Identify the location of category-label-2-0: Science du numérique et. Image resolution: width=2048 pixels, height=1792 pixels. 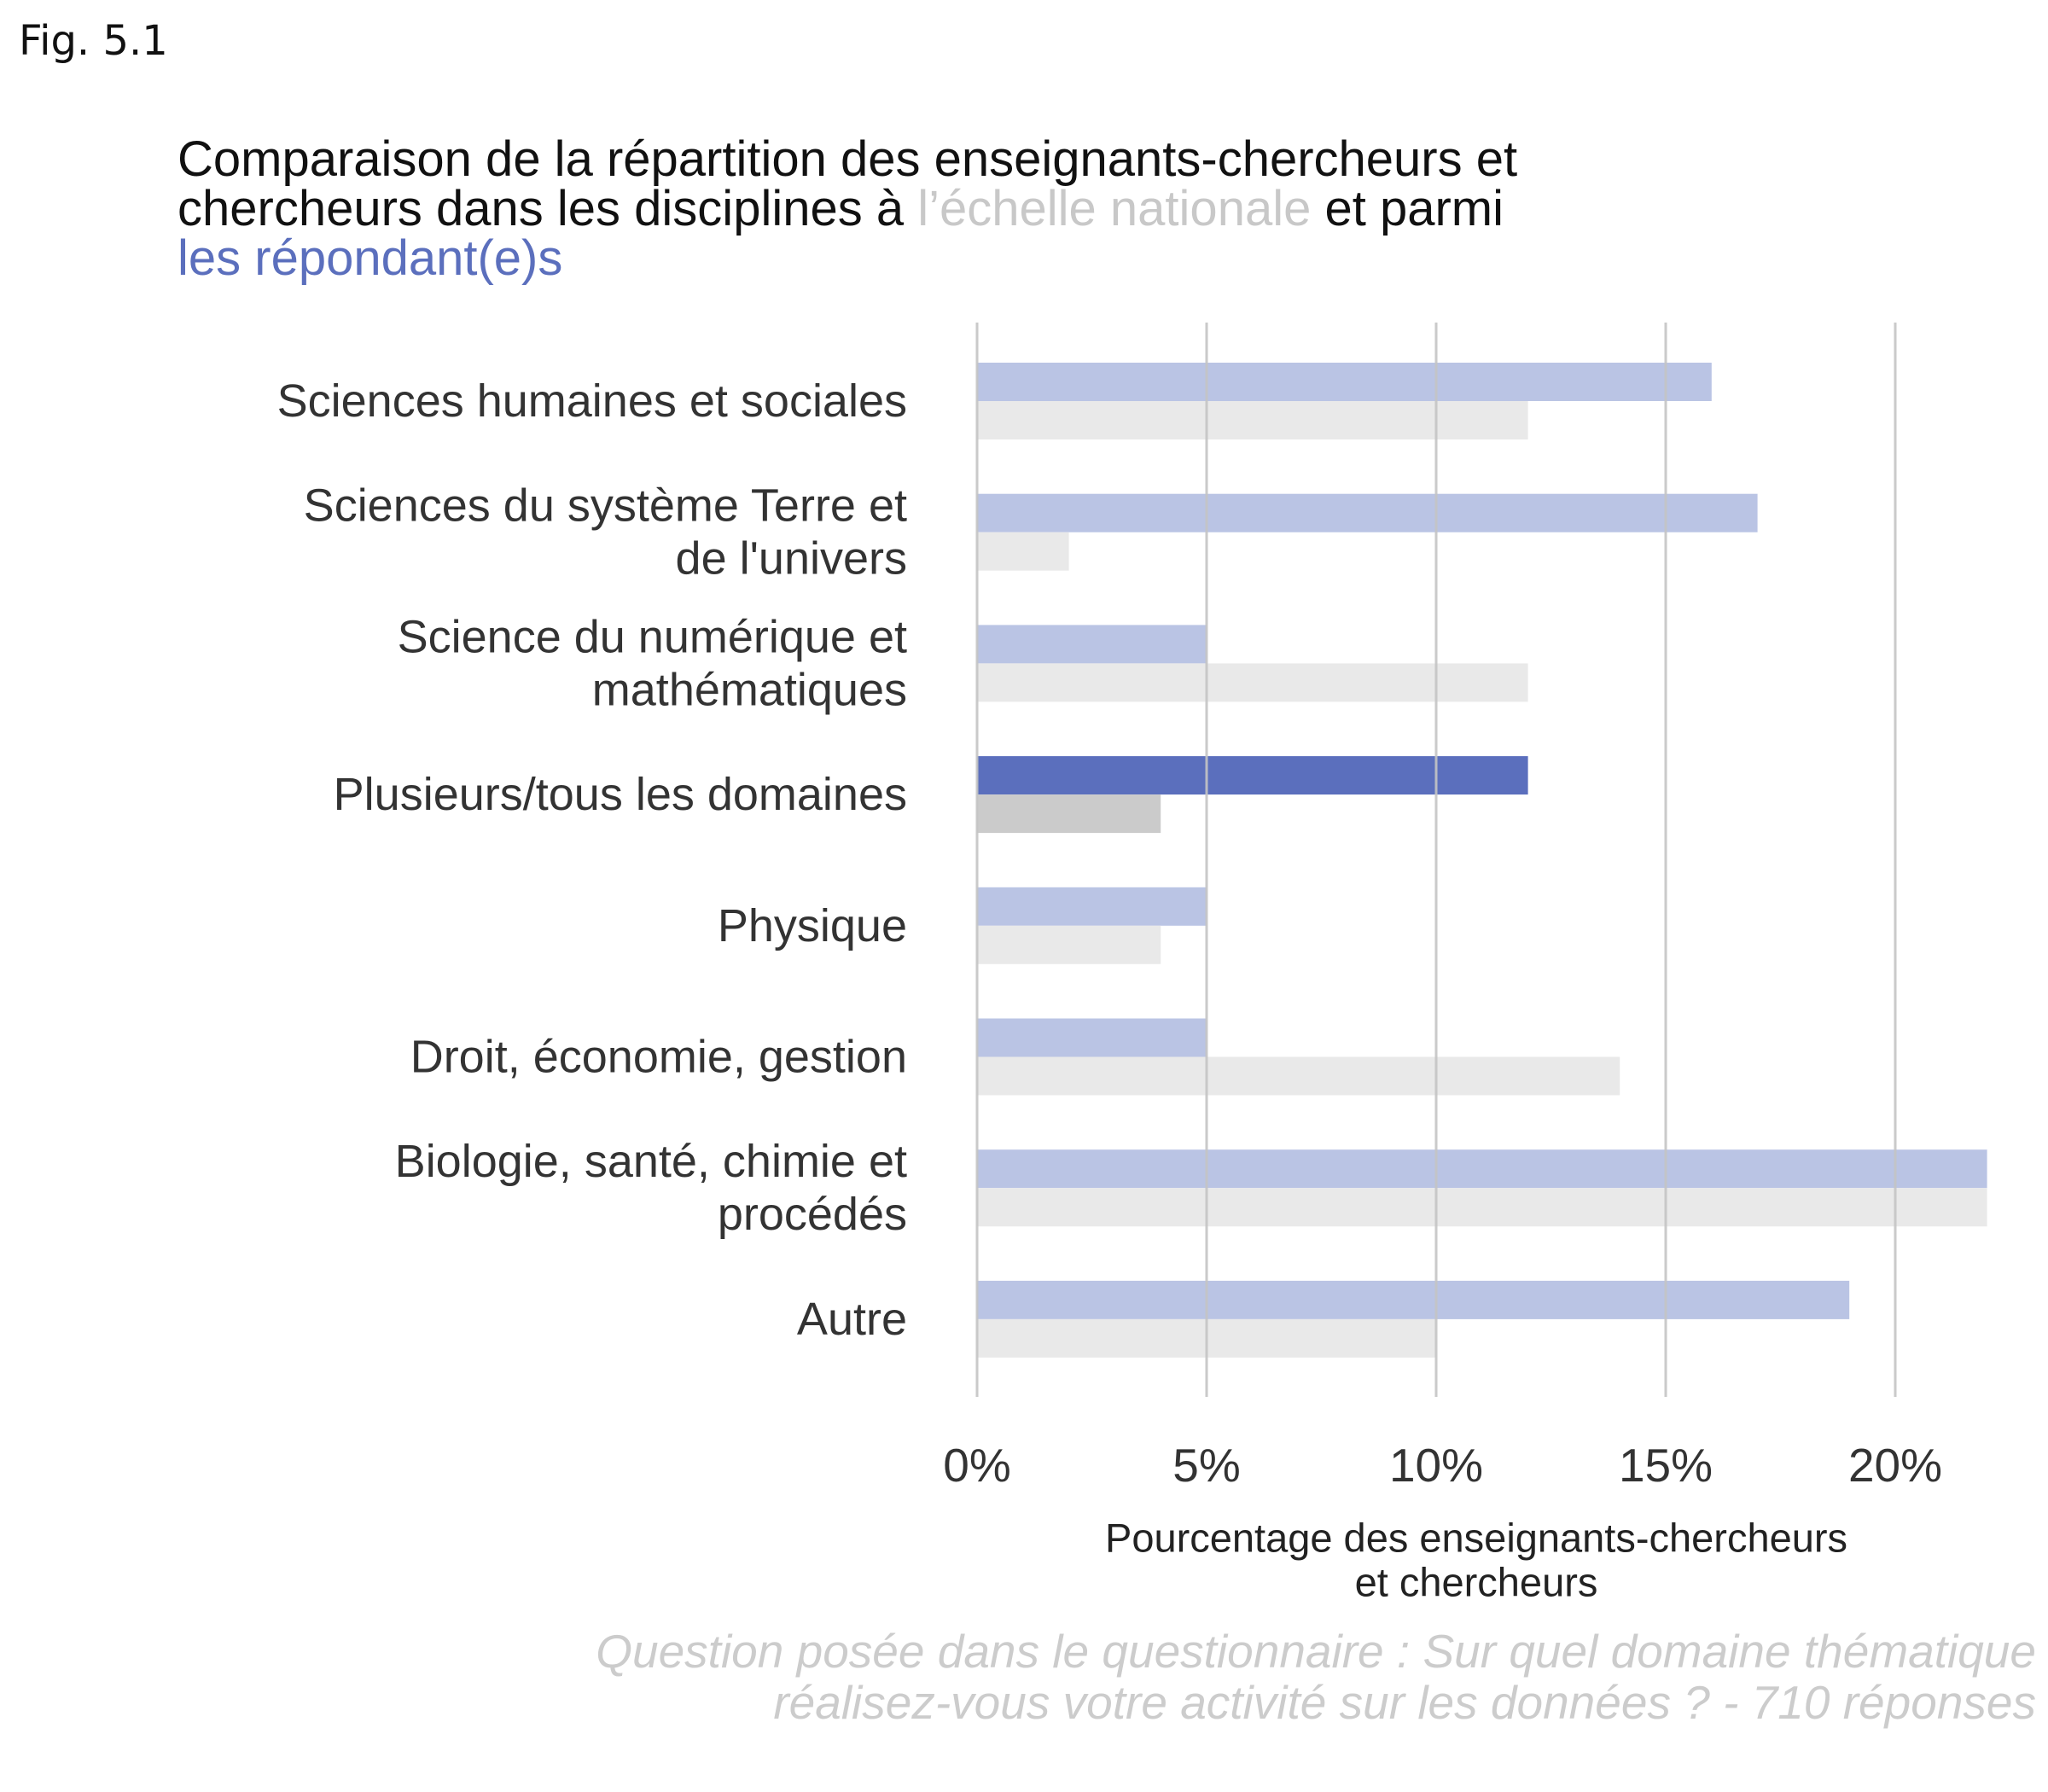
(652, 636).